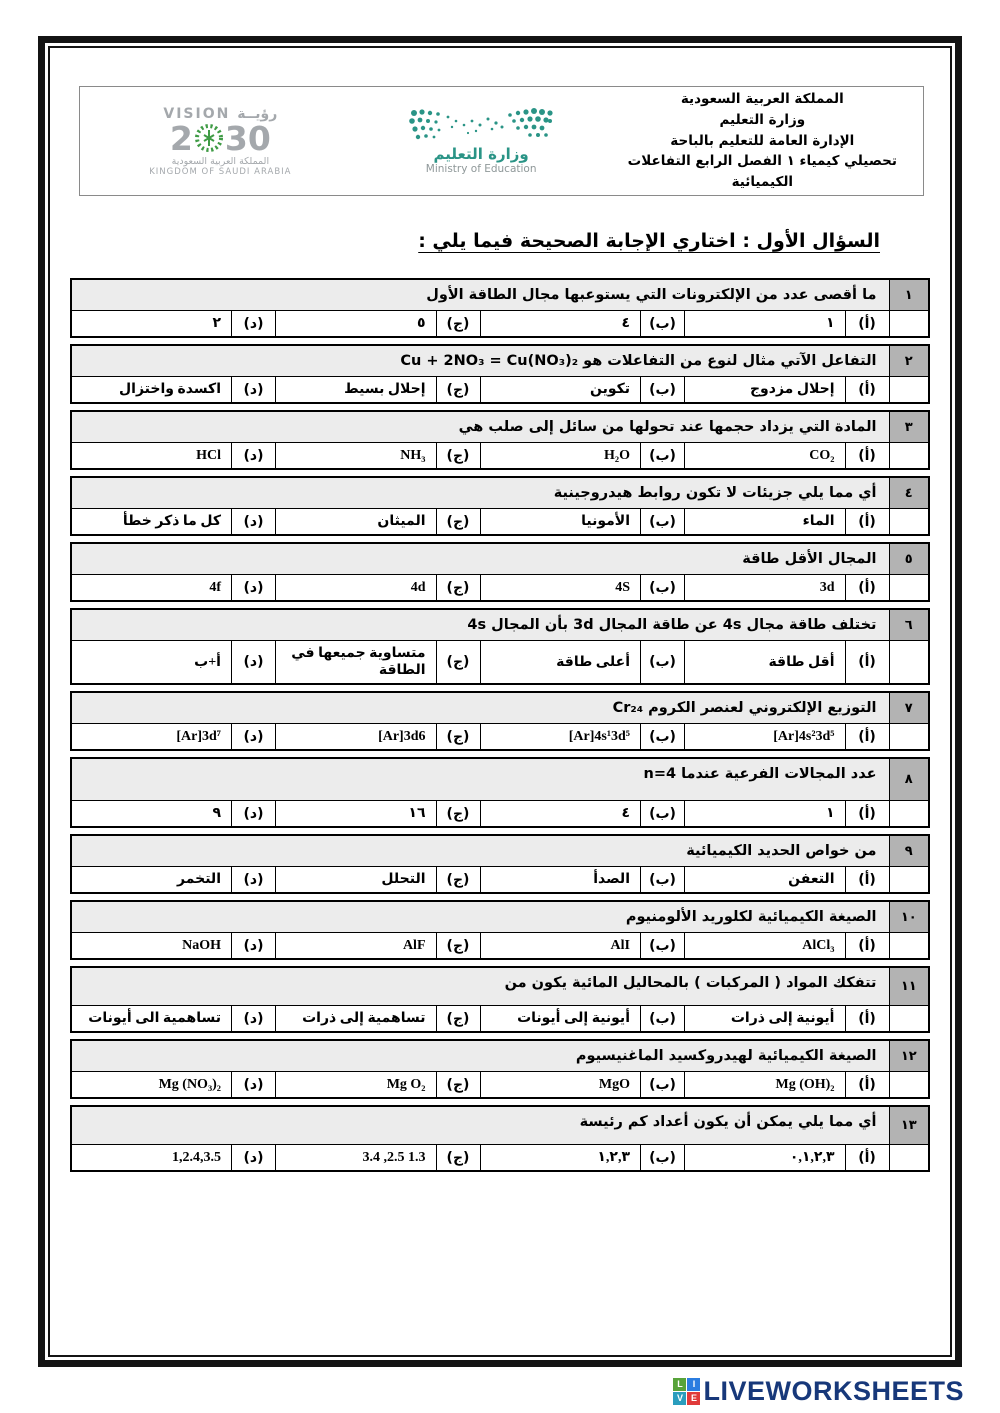 This screenshot has width=1000, height=1413. What do you see at coordinates (765, 662) in the screenshot?
I see `option-value-a: أقل طاقة` at bounding box center [765, 662].